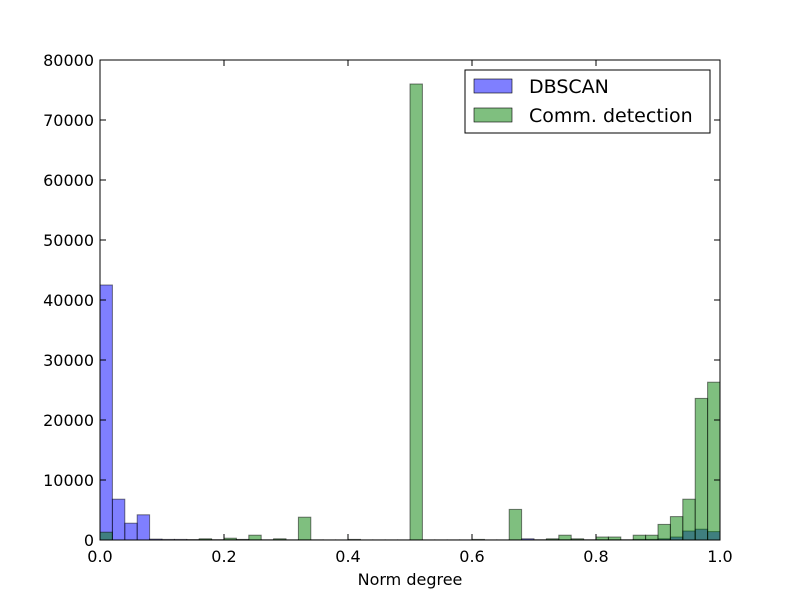 Image resolution: width=800 pixels, height=600 pixels. I want to click on y-tick-label: 80000, so click(68, 60).